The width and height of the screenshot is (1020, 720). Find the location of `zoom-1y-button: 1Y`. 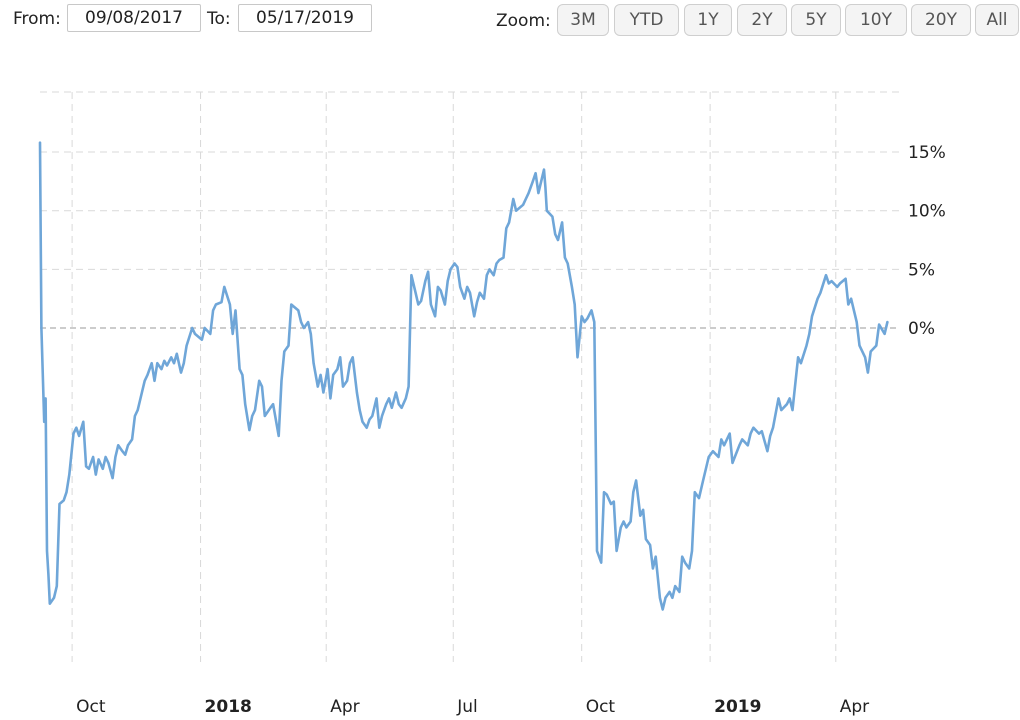

zoom-1y-button: 1Y is located at coordinates (708, 20).